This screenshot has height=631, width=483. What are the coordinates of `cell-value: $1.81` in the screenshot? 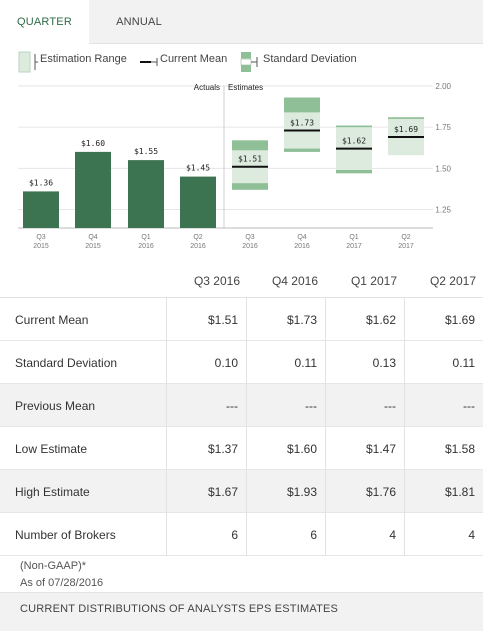 It's located at (459, 492).